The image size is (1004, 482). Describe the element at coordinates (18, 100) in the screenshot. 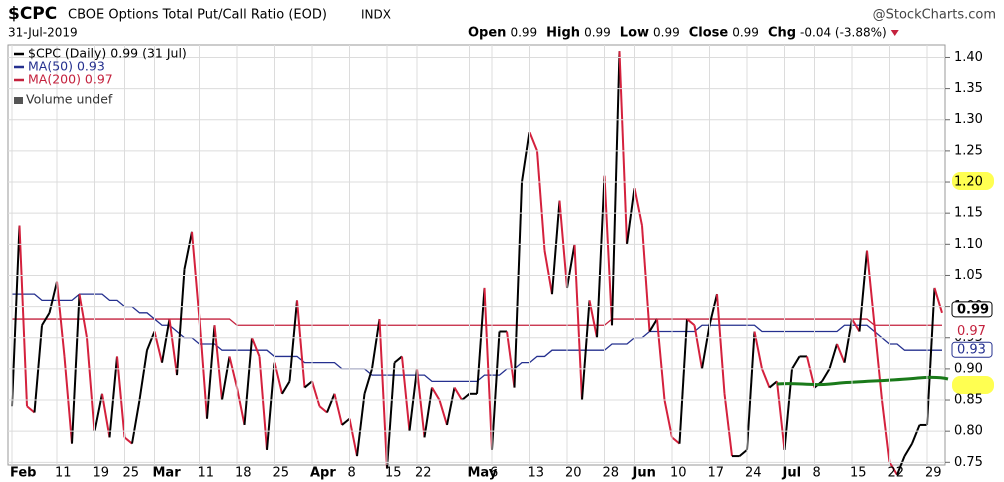

I see `volume-icon` at that location.